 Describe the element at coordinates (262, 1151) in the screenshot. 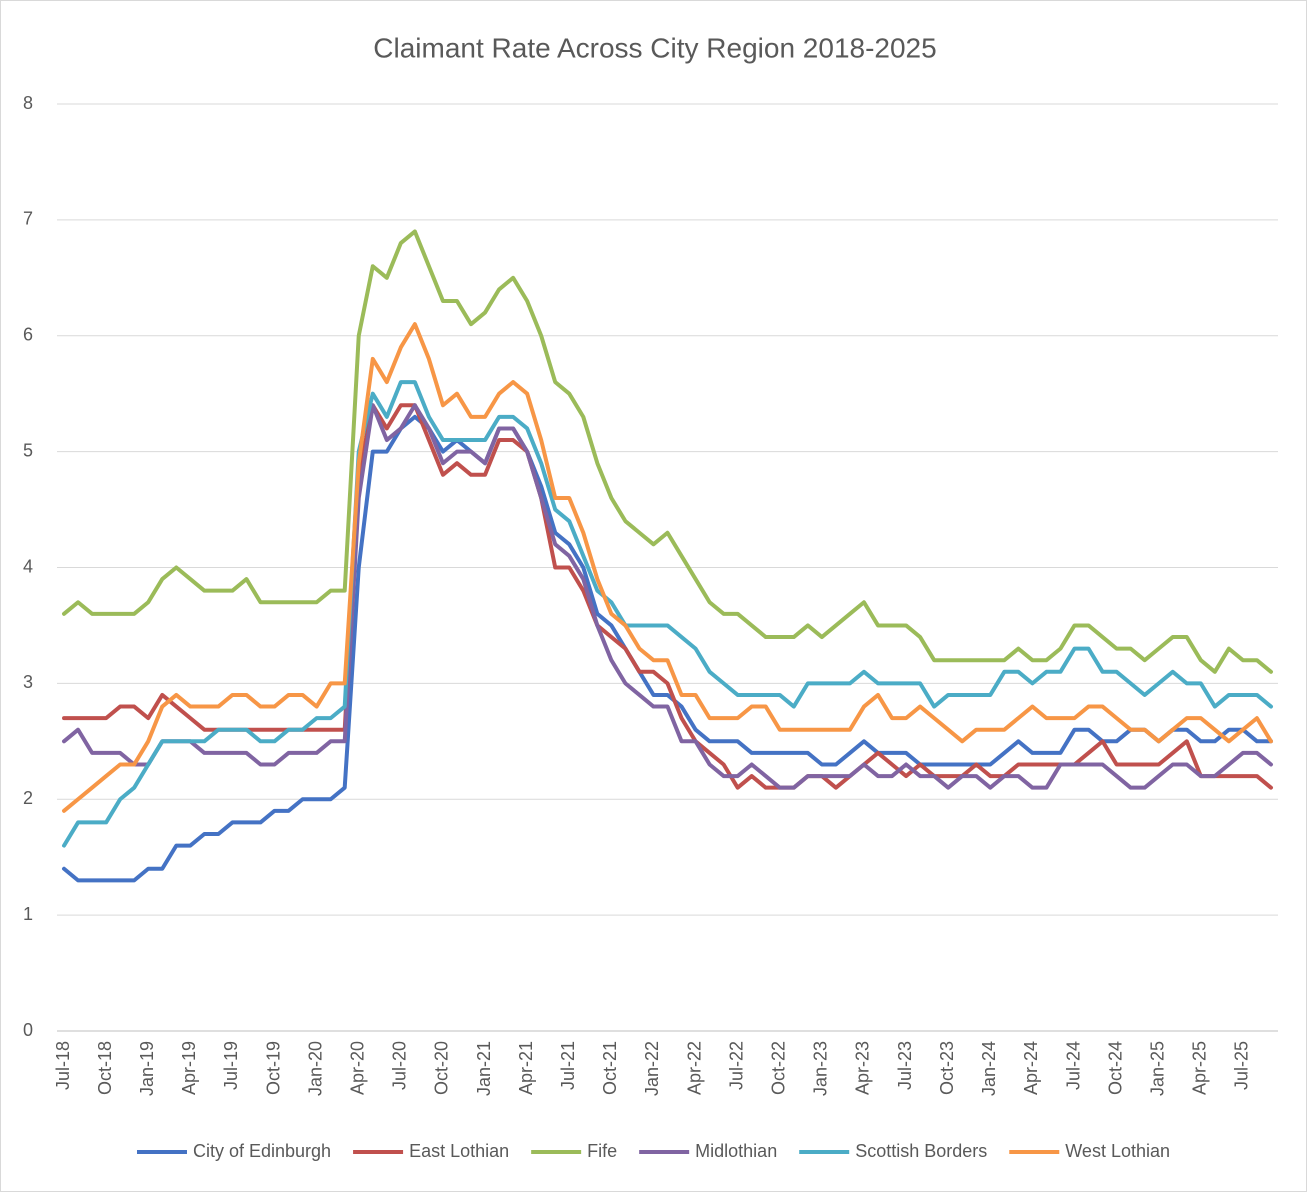

I see `legend-label: City of Edinburgh` at that location.